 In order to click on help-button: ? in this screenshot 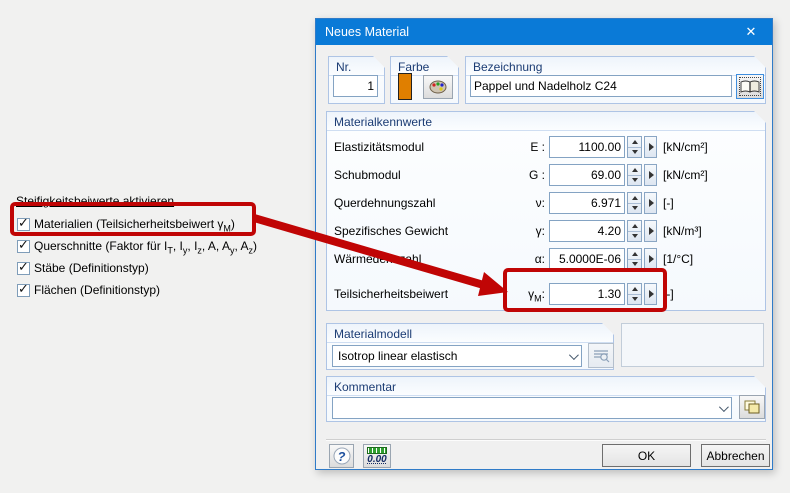, I will do `click(341, 456)`.